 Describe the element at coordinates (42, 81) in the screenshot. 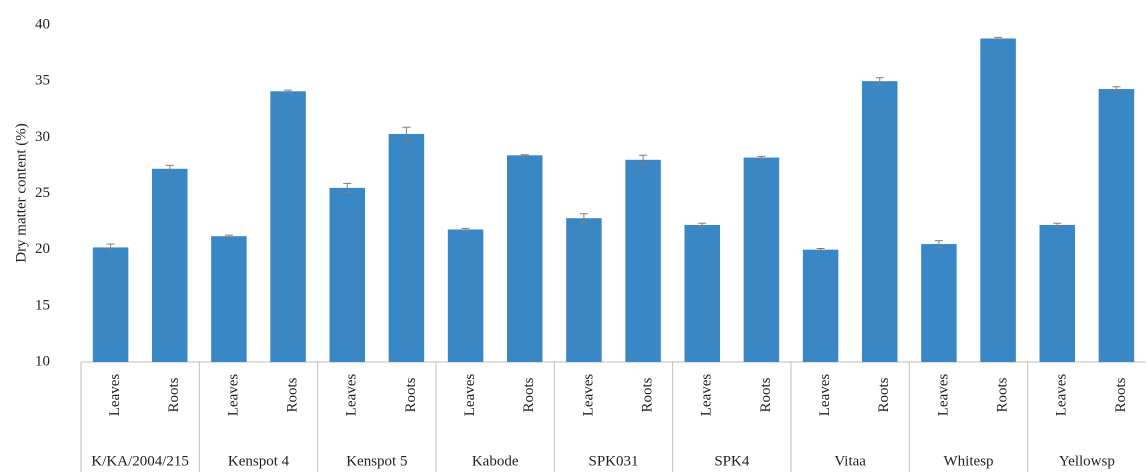

I see `y-tick-label: 35` at that location.